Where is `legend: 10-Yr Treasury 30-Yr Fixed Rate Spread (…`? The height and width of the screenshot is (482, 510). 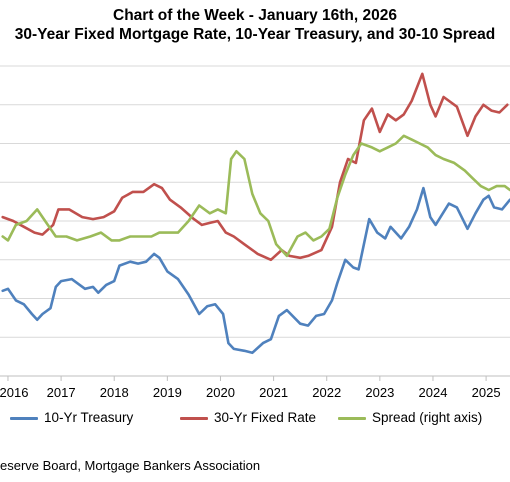 legend: 10-Yr Treasury 30-Yr Fixed Rate Spread (… is located at coordinates (255, 419).